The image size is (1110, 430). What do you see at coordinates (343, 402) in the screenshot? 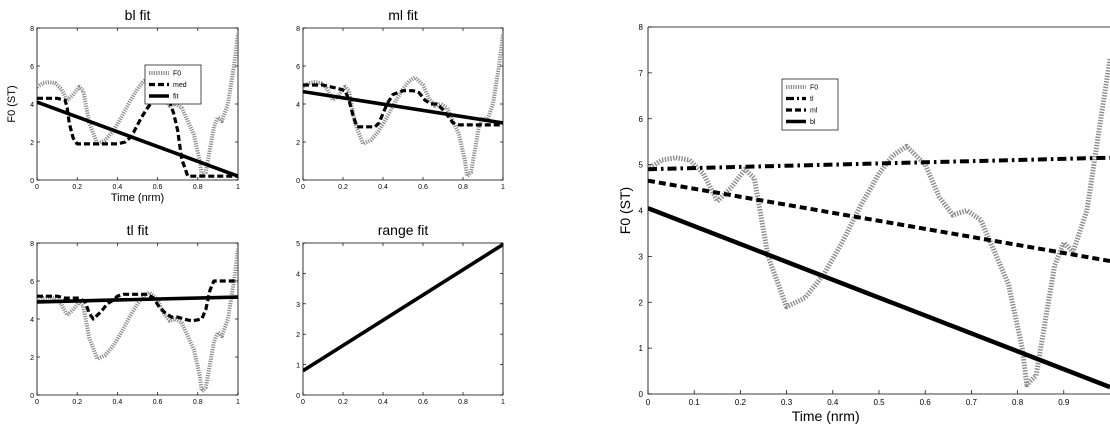
I see `range-xtick-label: 0.2` at bounding box center [343, 402].